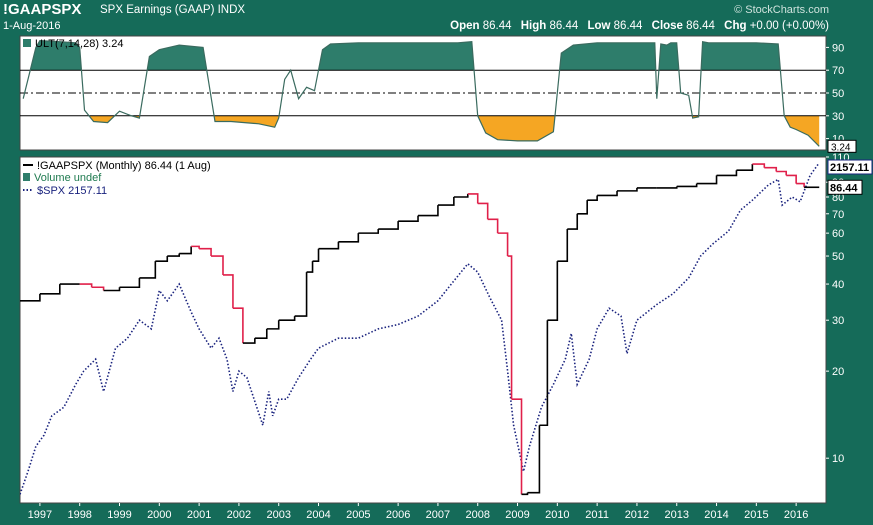  Describe the element at coordinates (497, 26) in the screenshot. I see `open-value: 86.44` at that location.